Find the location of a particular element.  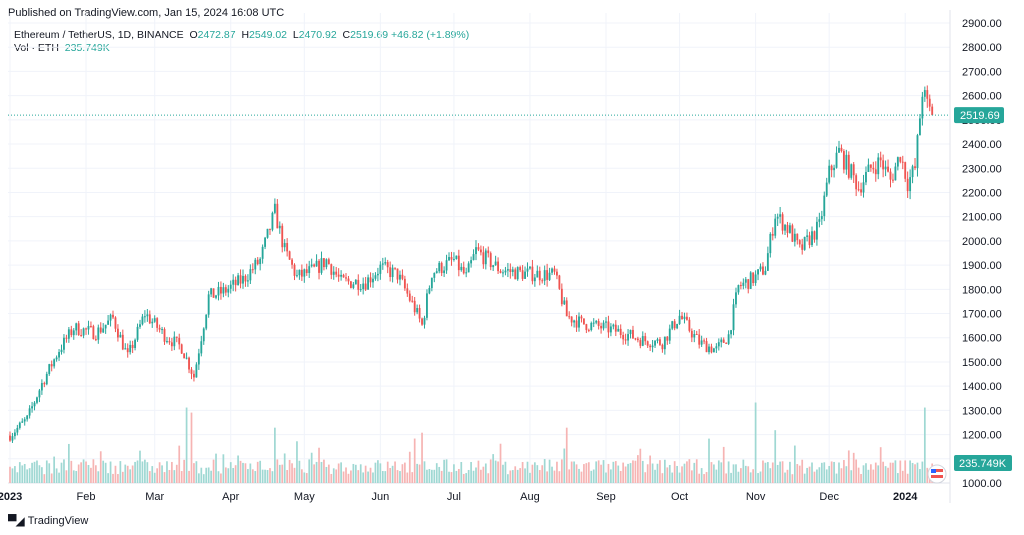

tradingview-logo: ▀◢ TradingView is located at coordinates (48, 521).